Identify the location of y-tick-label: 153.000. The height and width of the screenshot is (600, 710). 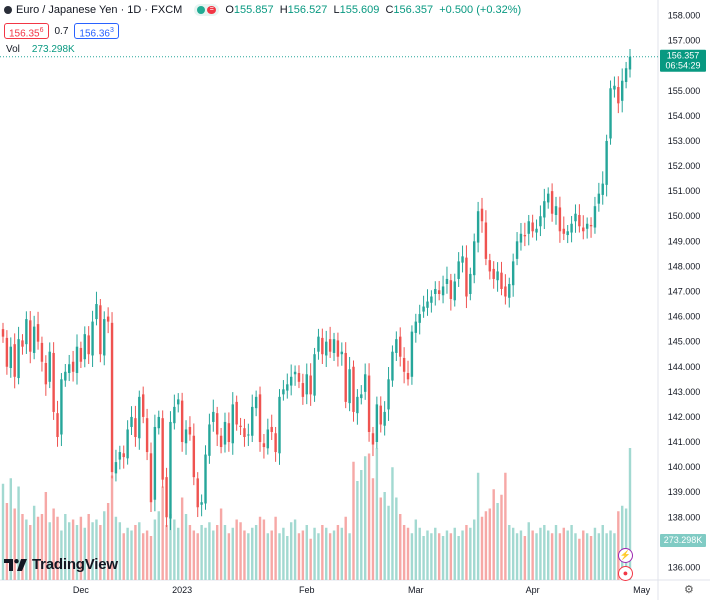
(684, 141).